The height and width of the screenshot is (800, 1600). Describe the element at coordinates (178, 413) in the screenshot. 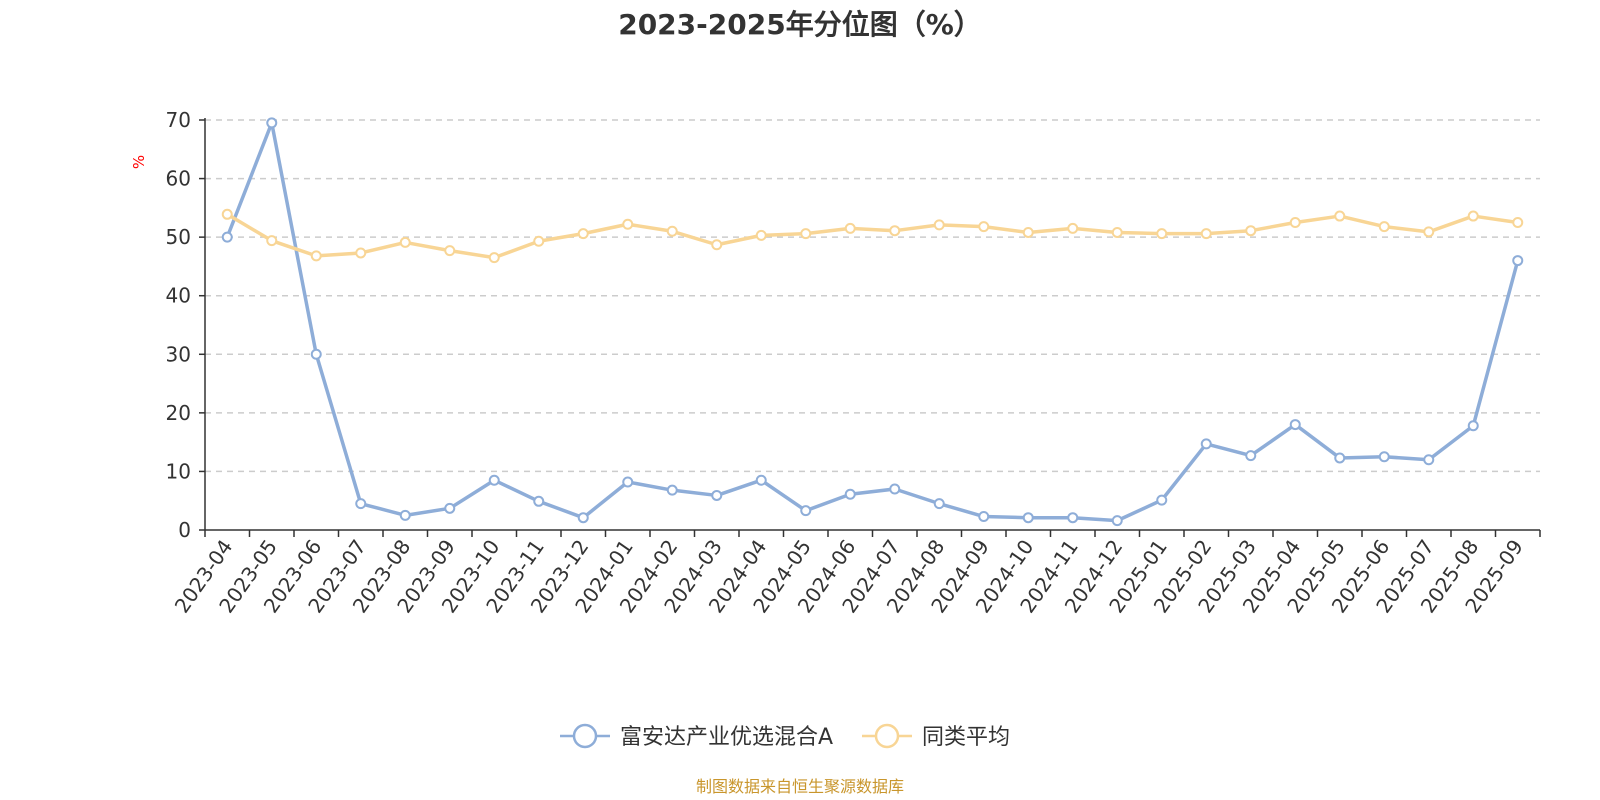

I see `y-tick-label: 20` at that location.